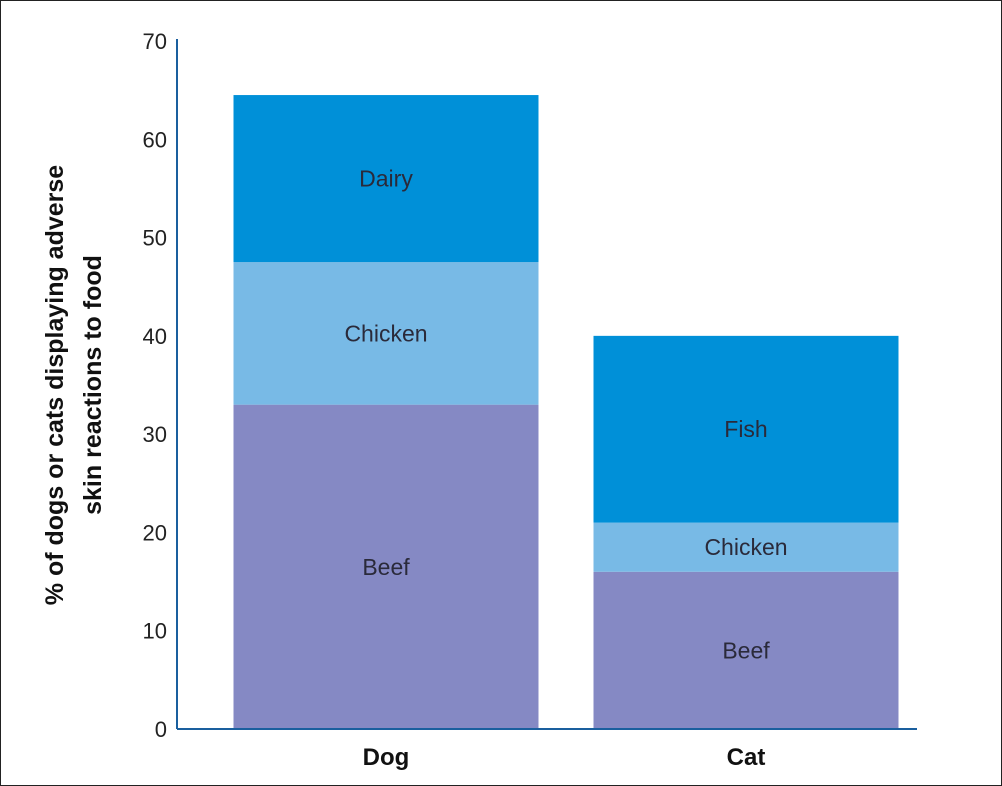  I want to click on y-tick-label-20: 20, so click(155, 532).